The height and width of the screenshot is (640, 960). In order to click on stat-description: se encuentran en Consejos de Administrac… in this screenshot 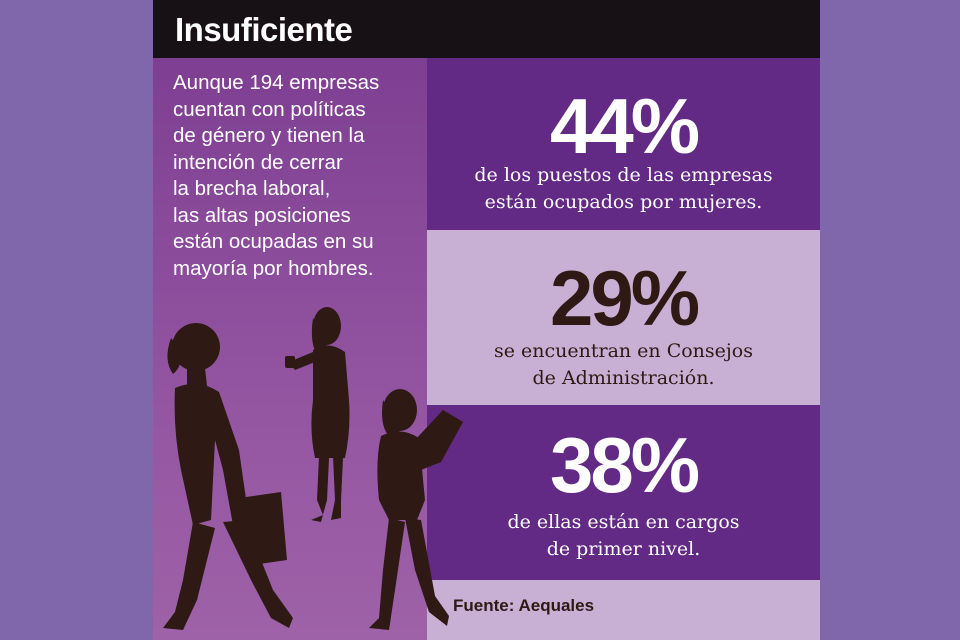, I will do `click(623, 365)`.